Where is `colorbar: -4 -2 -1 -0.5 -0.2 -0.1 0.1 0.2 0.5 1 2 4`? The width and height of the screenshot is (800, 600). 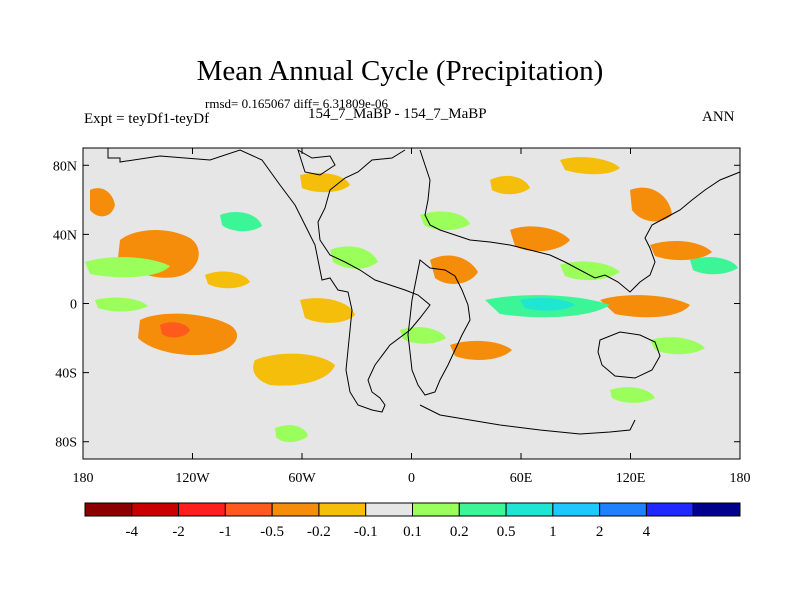 colorbar: -4 -2 -1 -0.5 -0.2 -0.1 0.1 0.2 0.5 1 2 4 is located at coordinates (412, 521).